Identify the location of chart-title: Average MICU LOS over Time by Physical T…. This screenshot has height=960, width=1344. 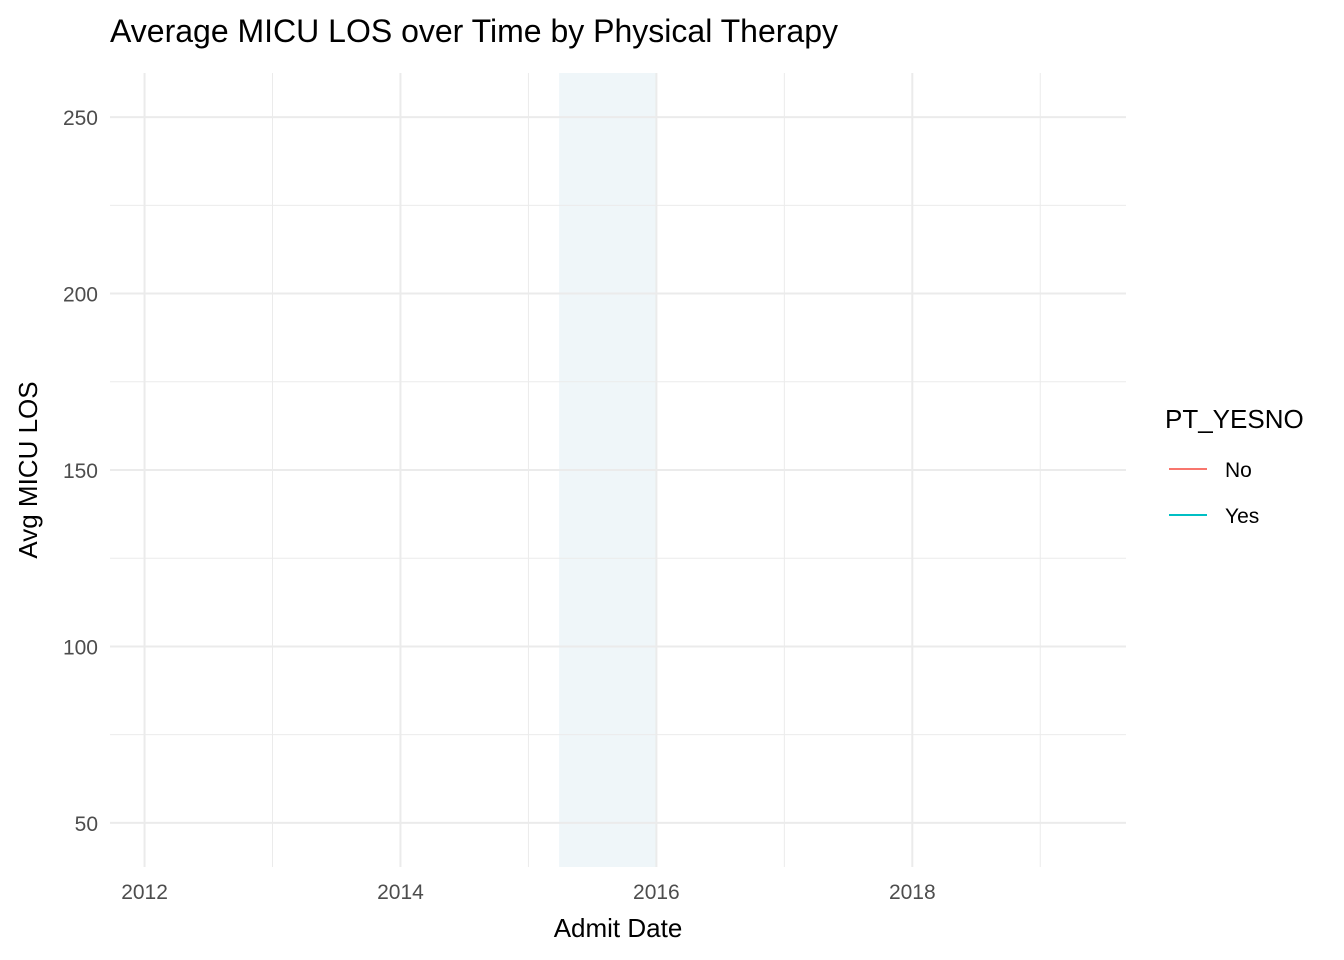
(474, 31).